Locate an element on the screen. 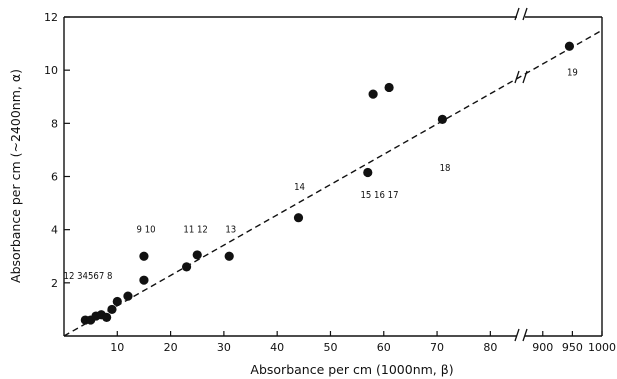  y-tick-label: 10 is located at coordinates (51, 70).